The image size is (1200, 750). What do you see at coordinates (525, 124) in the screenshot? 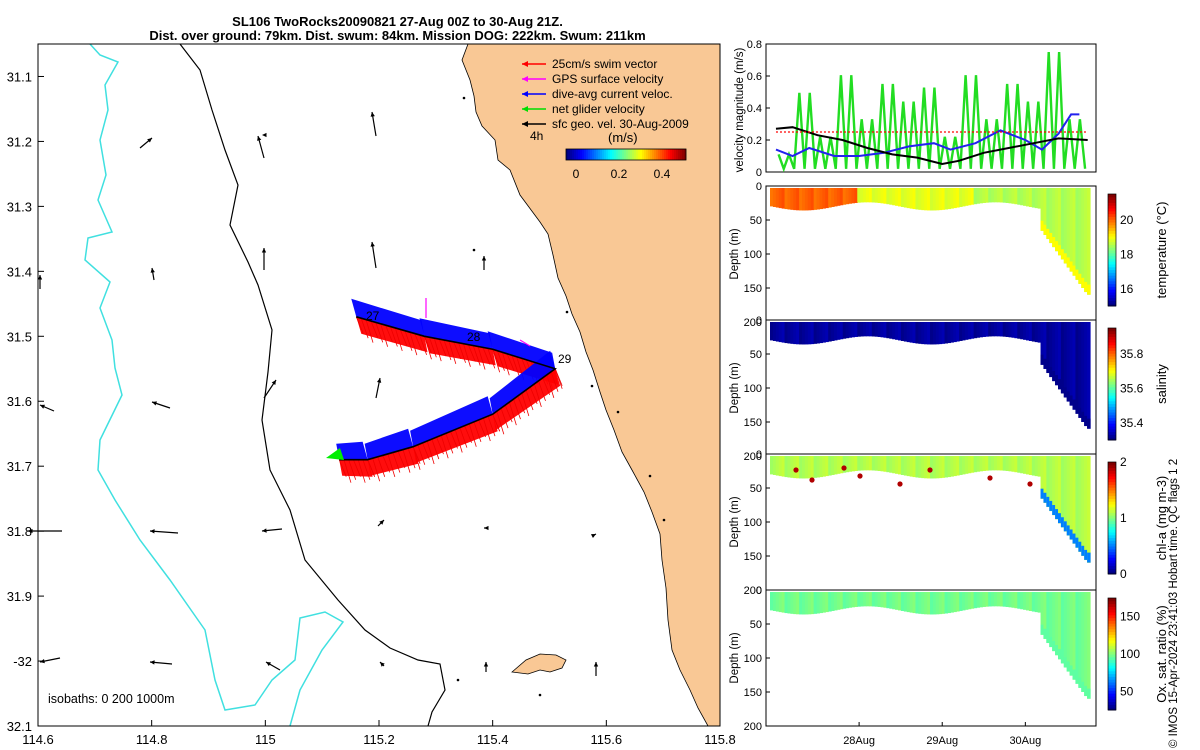
I see `legend-arrowhead` at bounding box center [525, 124].